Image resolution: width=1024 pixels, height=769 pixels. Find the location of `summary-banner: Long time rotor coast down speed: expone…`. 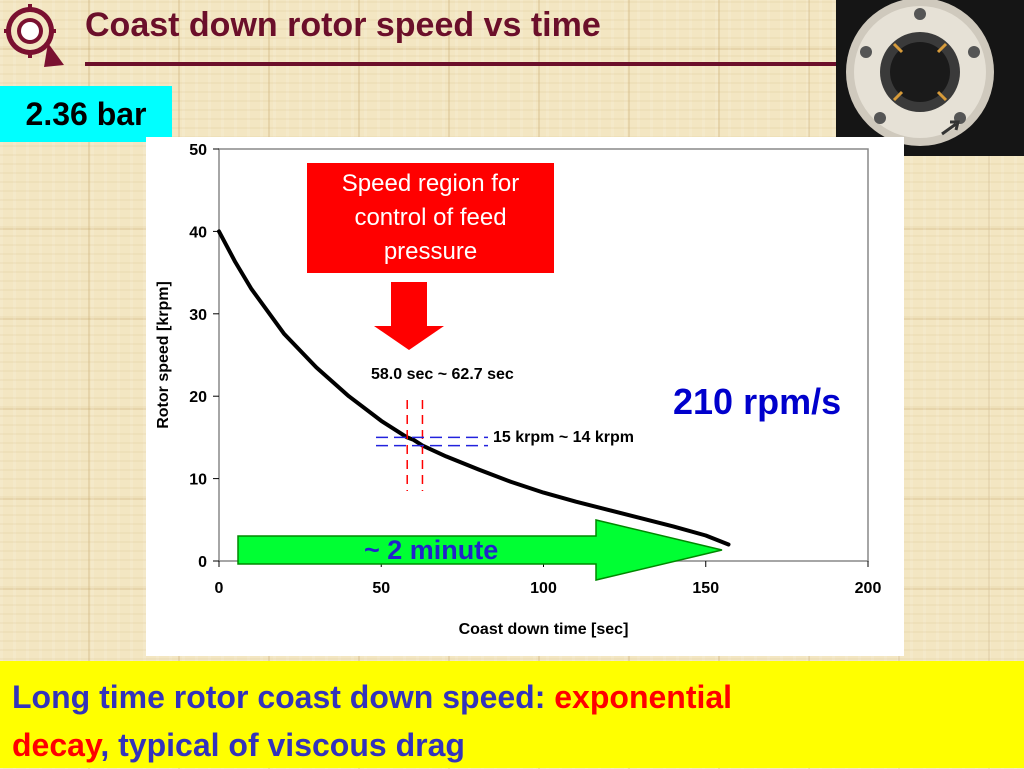

summary-banner: Long time rotor coast down speed: expone… is located at coordinates (512, 714).